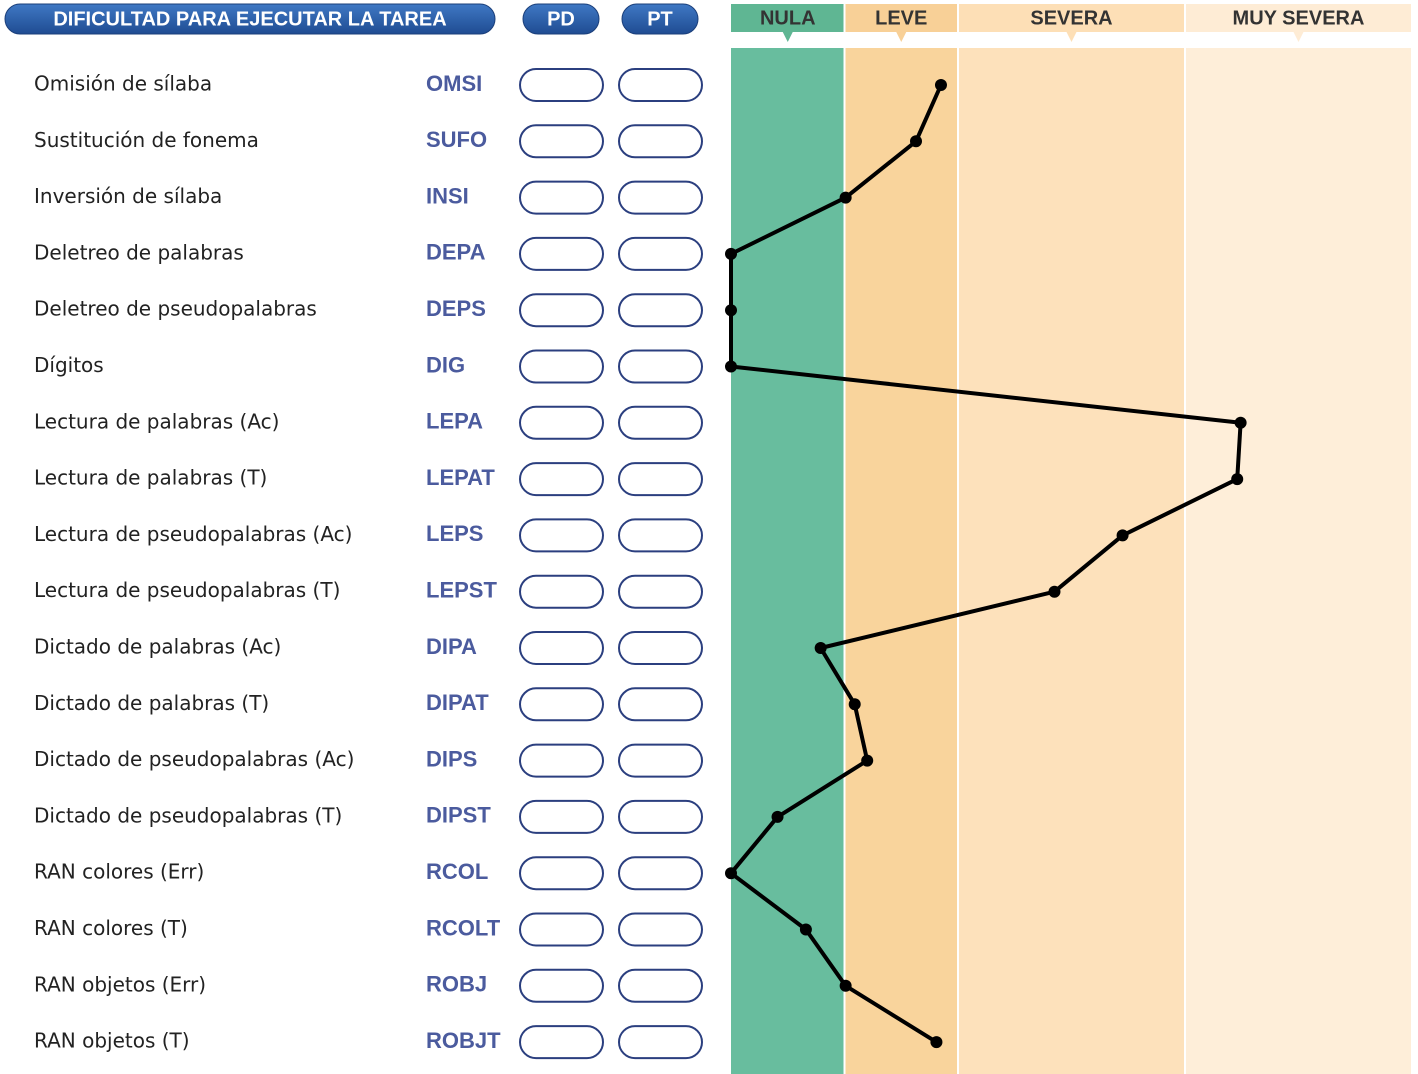 The image size is (1418, 1074). I want to click on chart-title: DIFICULTAD PARA EJECUTAR LA TAREA, so click(249, 19).